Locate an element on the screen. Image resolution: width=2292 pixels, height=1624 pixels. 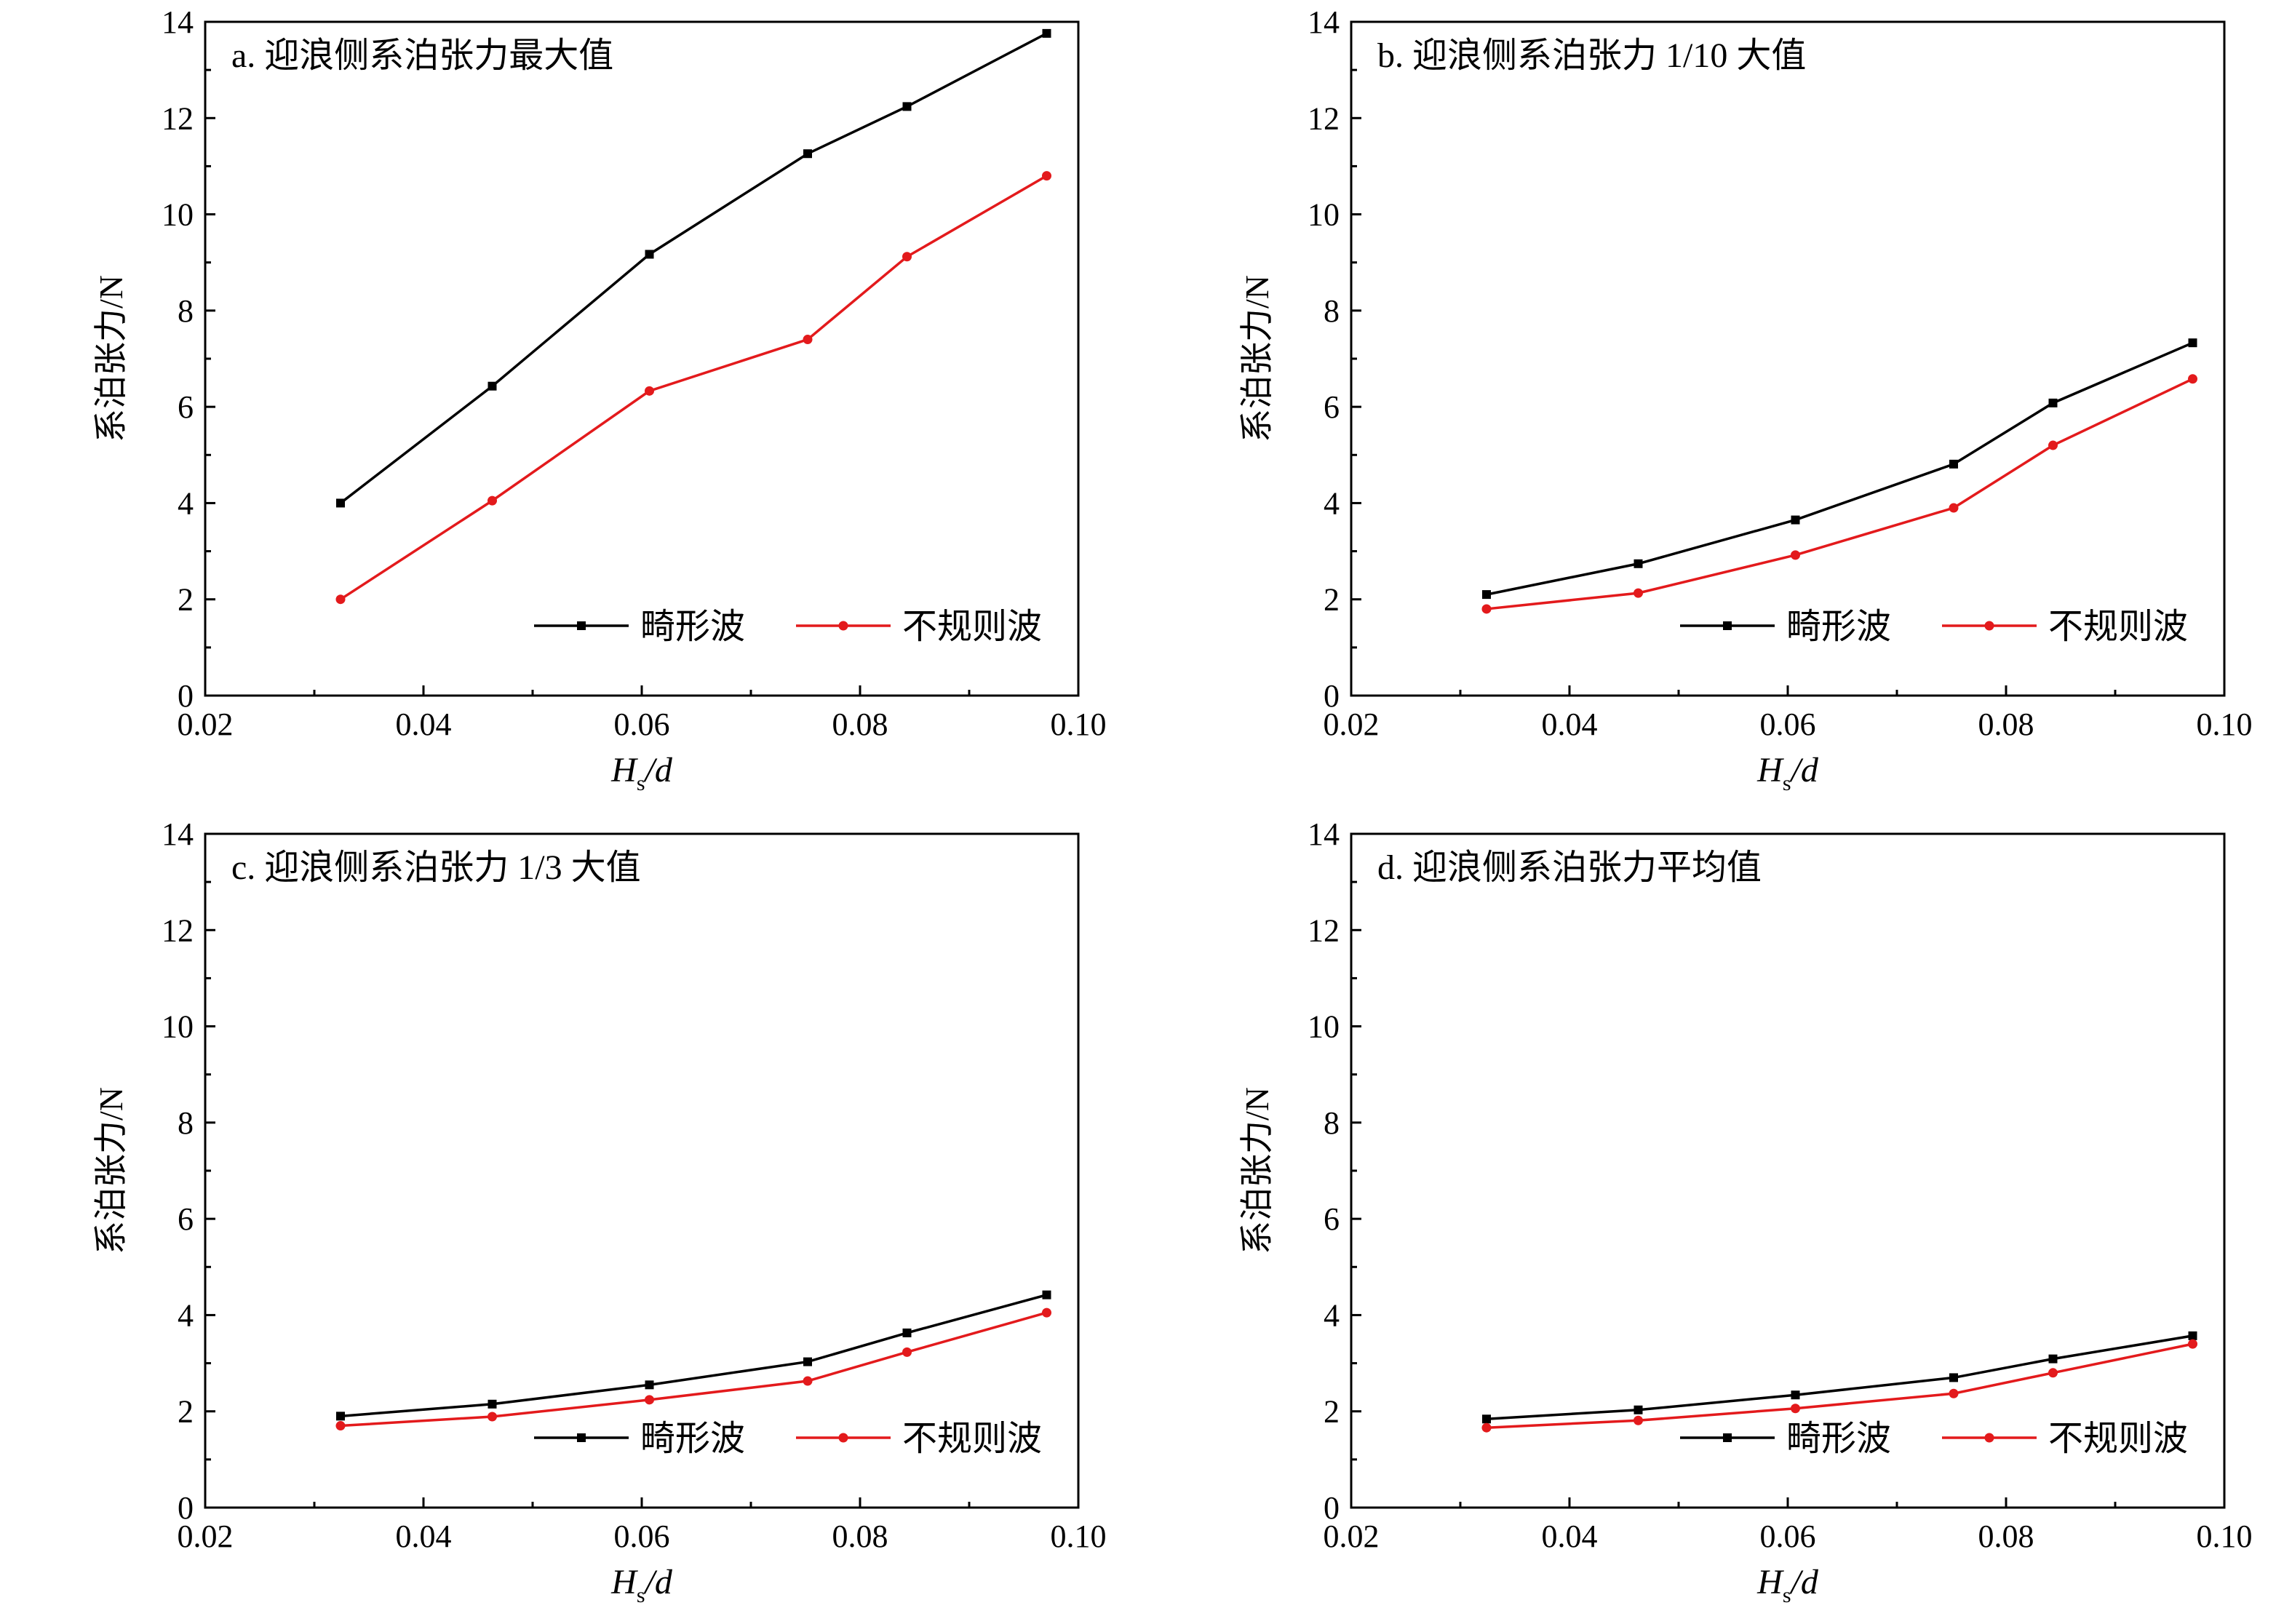
chart-title: d. 迎浪侧系泊张力平均值 is located at coordinates (1569, 867).